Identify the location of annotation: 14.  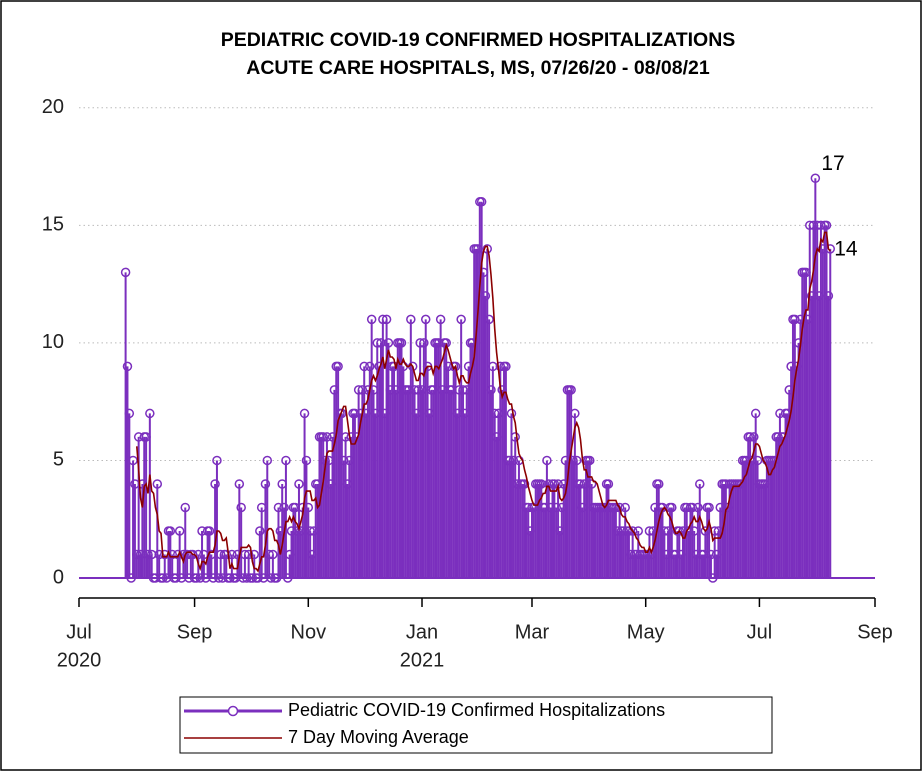
(846, 248).